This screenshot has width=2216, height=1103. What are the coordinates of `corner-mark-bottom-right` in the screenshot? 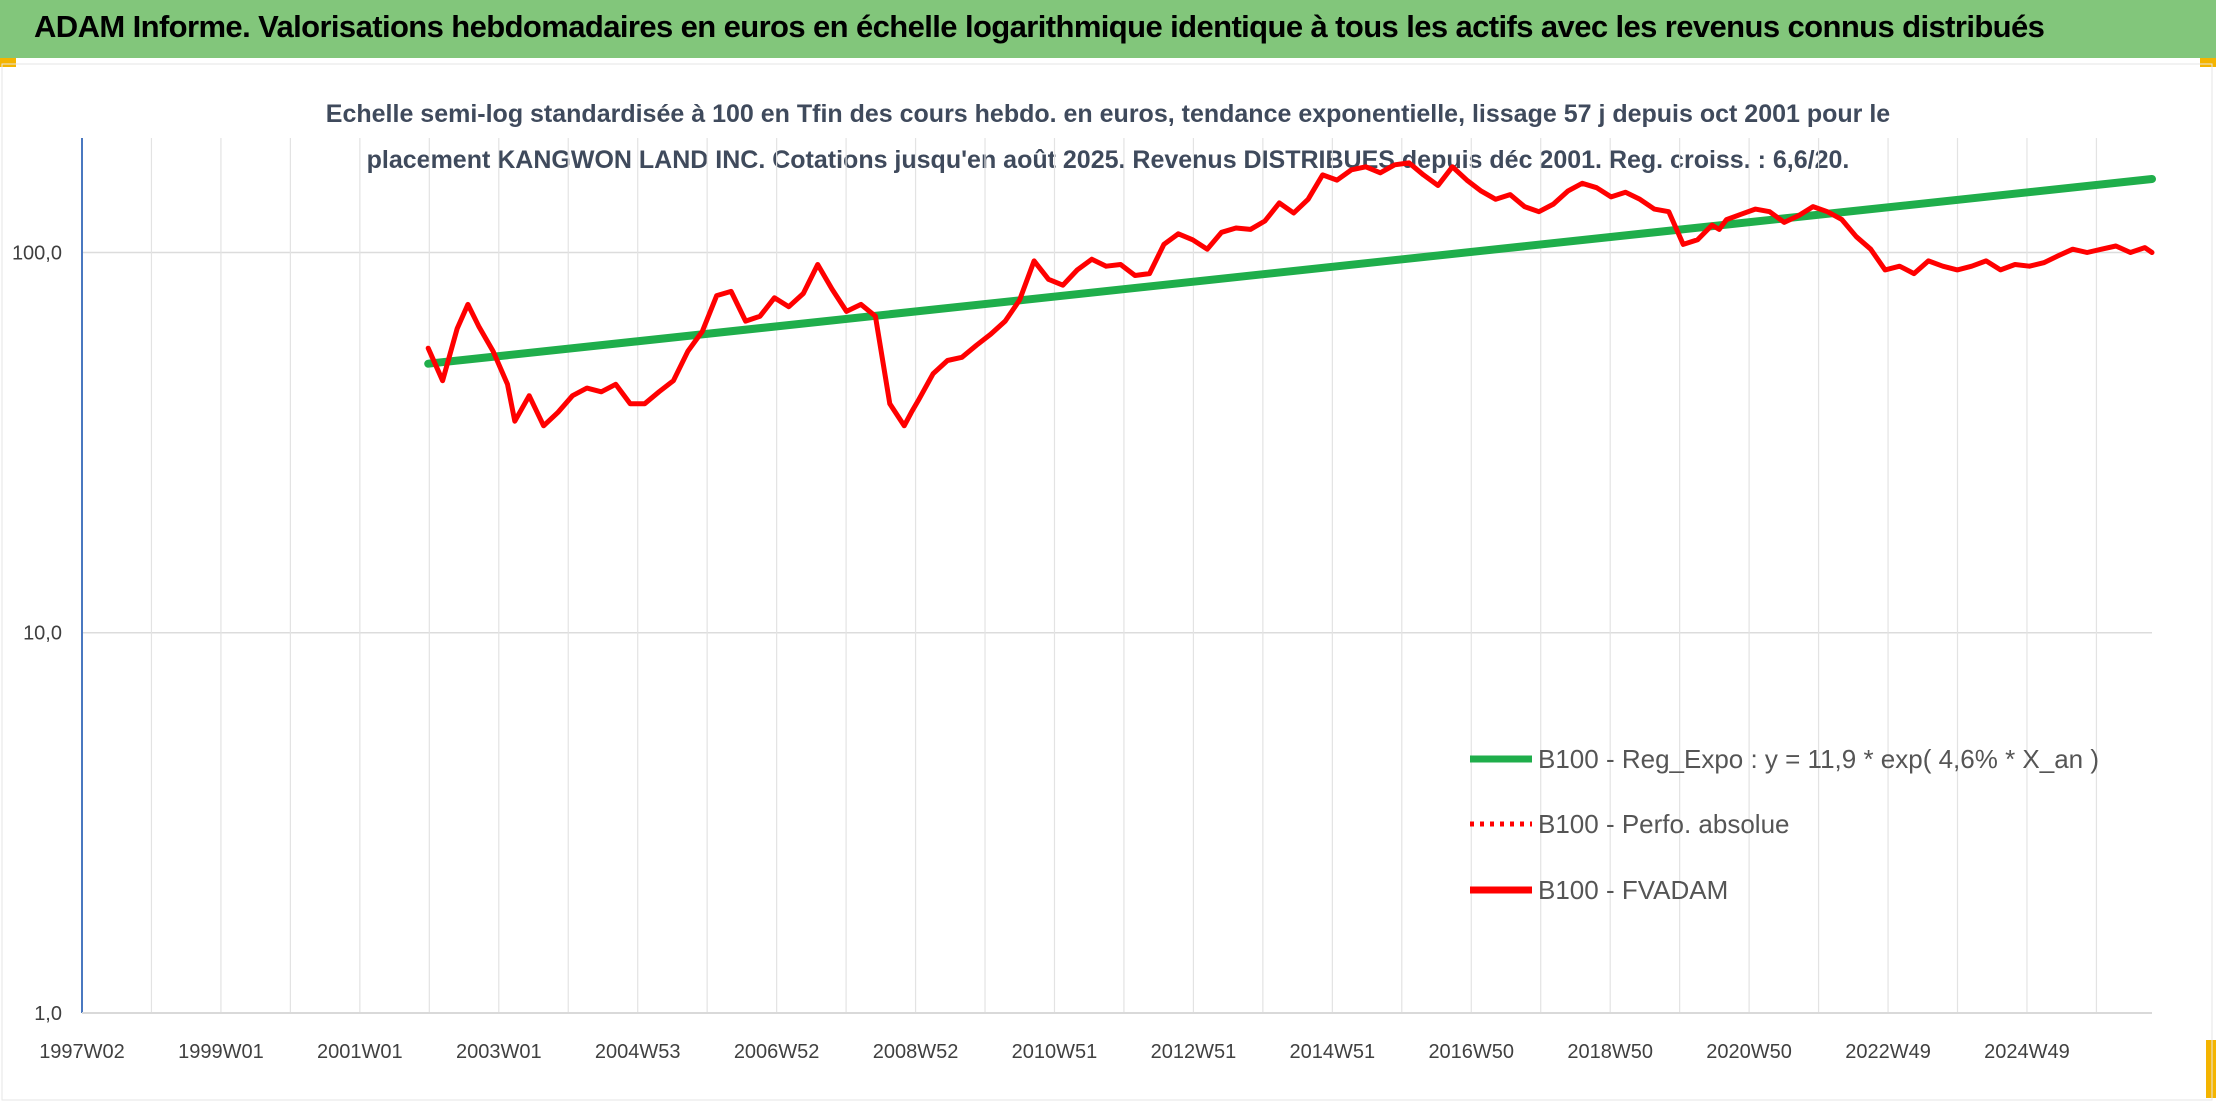 It's located at (2211, 1069).